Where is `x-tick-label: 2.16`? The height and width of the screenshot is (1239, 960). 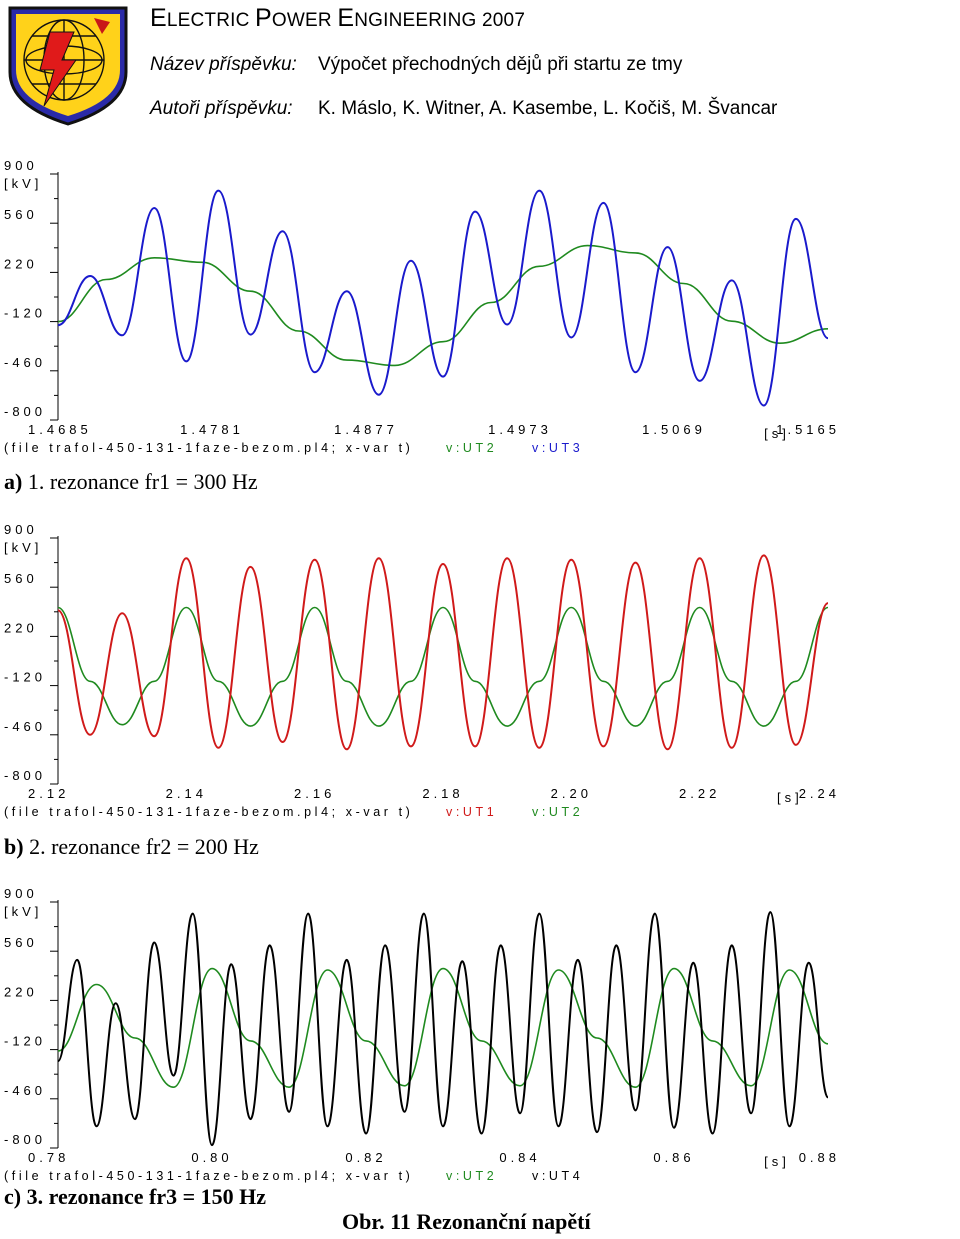
x-tick-label: 2.16 is located at coordinates (314, 793).